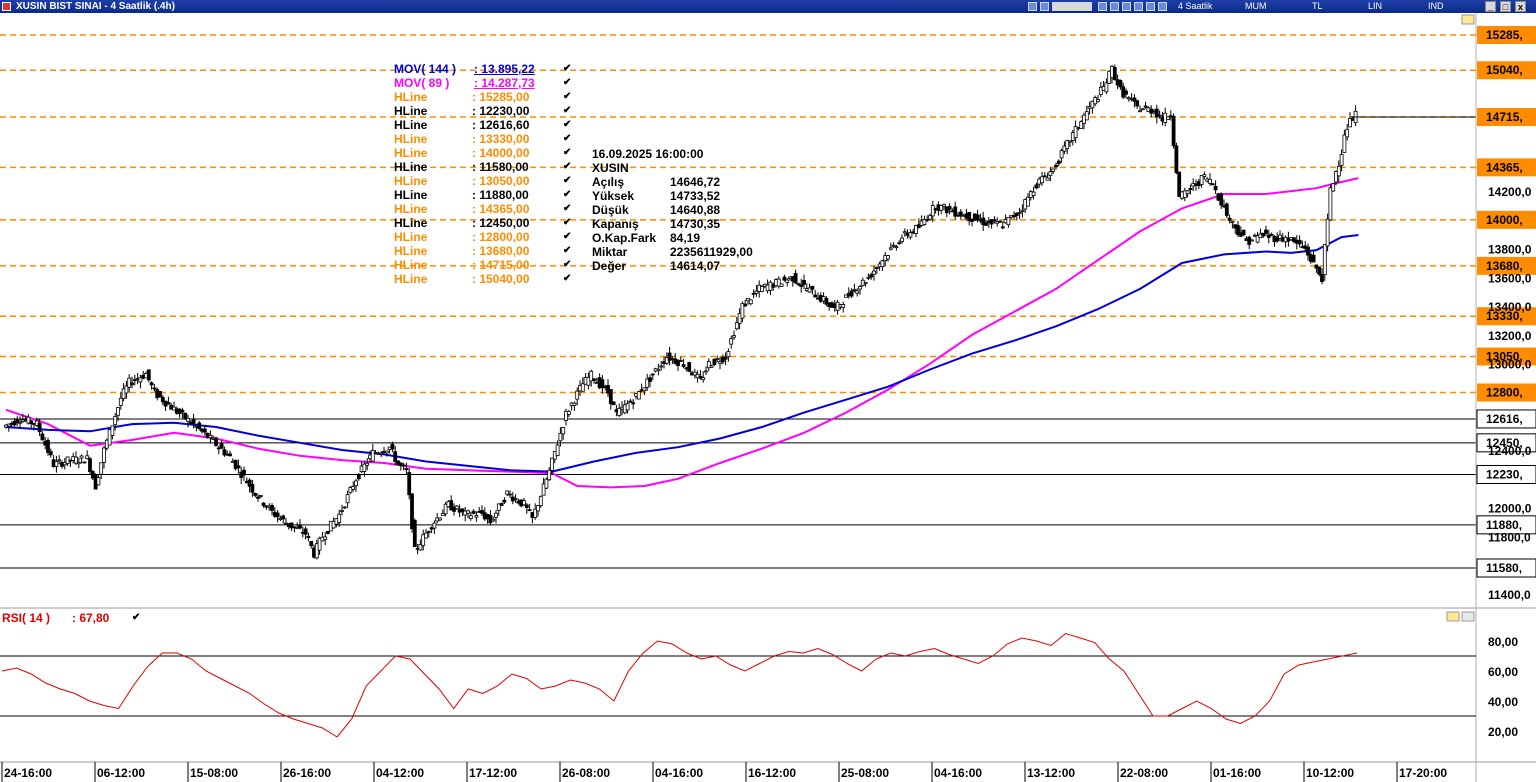  I want to click on draw-icon, so click(1126, 6).